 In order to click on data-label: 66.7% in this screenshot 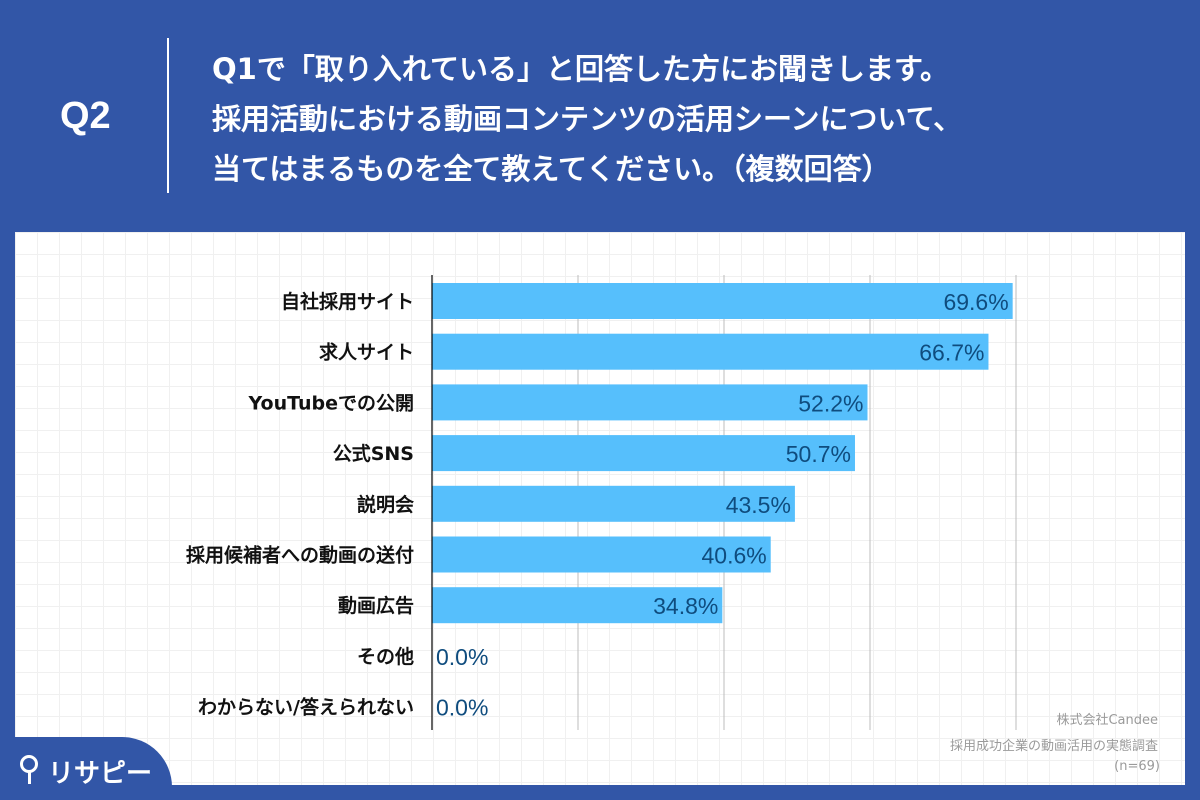, I will do `click(951, 353)`.